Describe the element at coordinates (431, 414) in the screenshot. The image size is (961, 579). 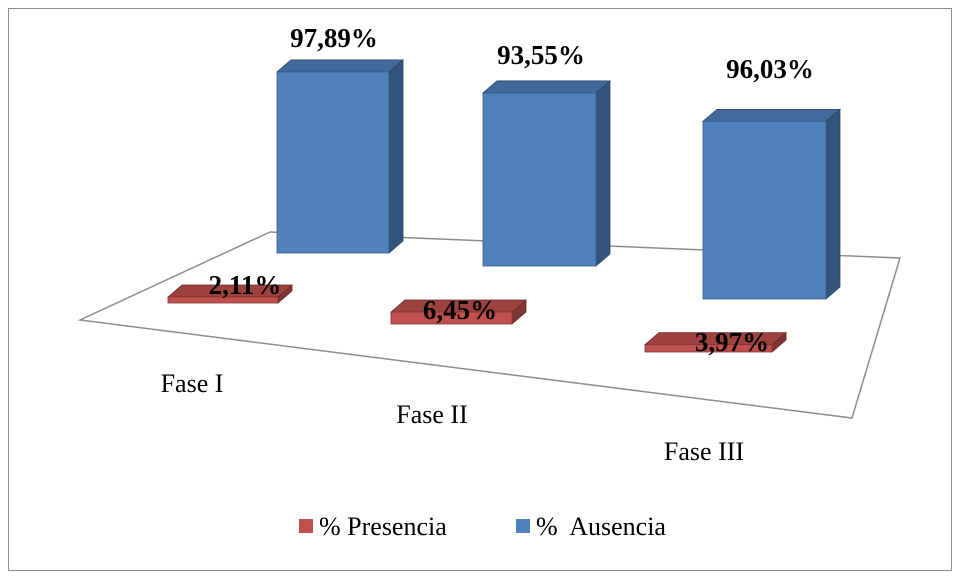
I see `category-label: Fase II` at that location.